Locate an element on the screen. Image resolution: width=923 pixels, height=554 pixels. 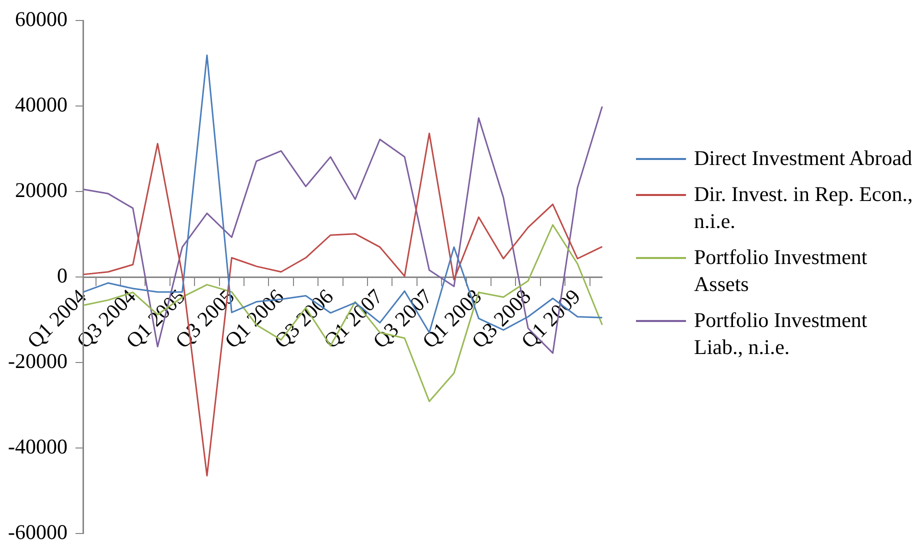
legend-label: Portfolio Investment Assets is located at coordinates (781, 271).